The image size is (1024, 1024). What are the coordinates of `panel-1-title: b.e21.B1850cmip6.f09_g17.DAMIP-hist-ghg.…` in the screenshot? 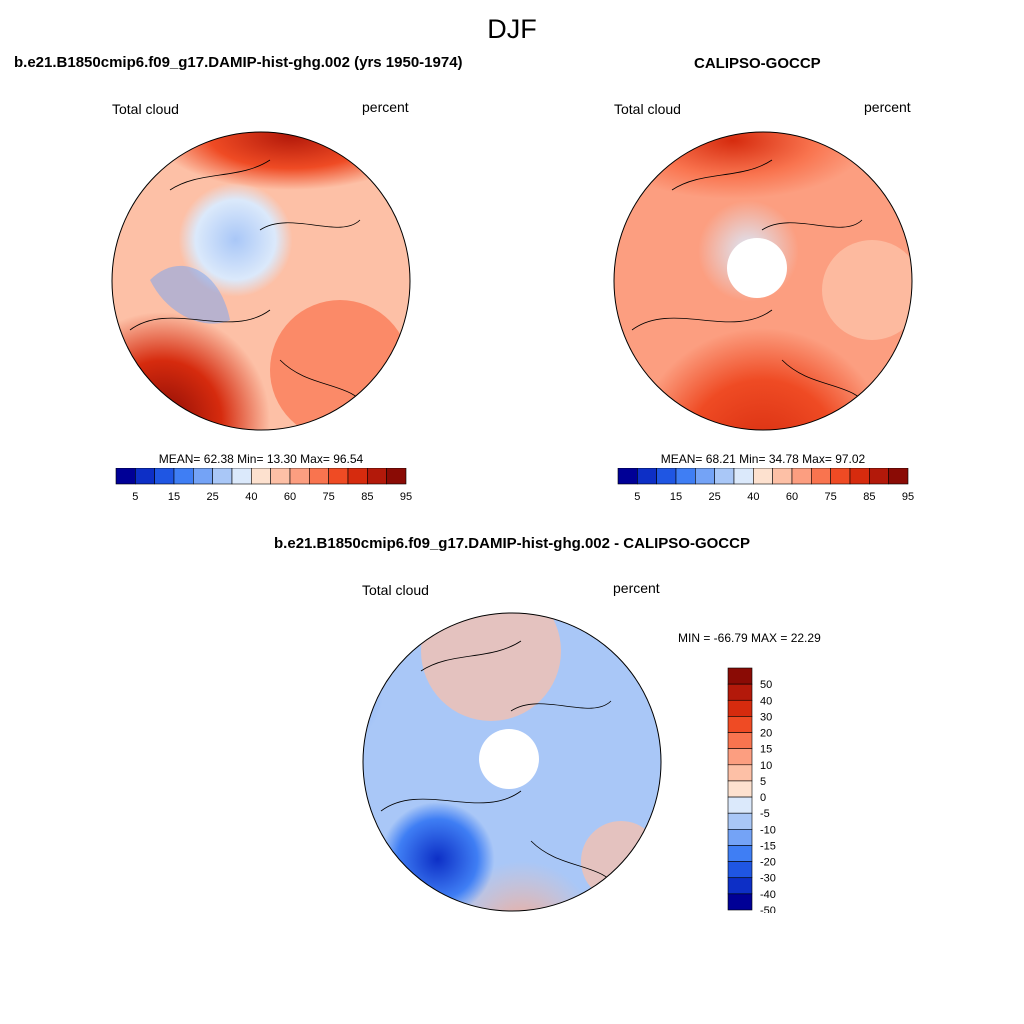 It's located at (238, 62).